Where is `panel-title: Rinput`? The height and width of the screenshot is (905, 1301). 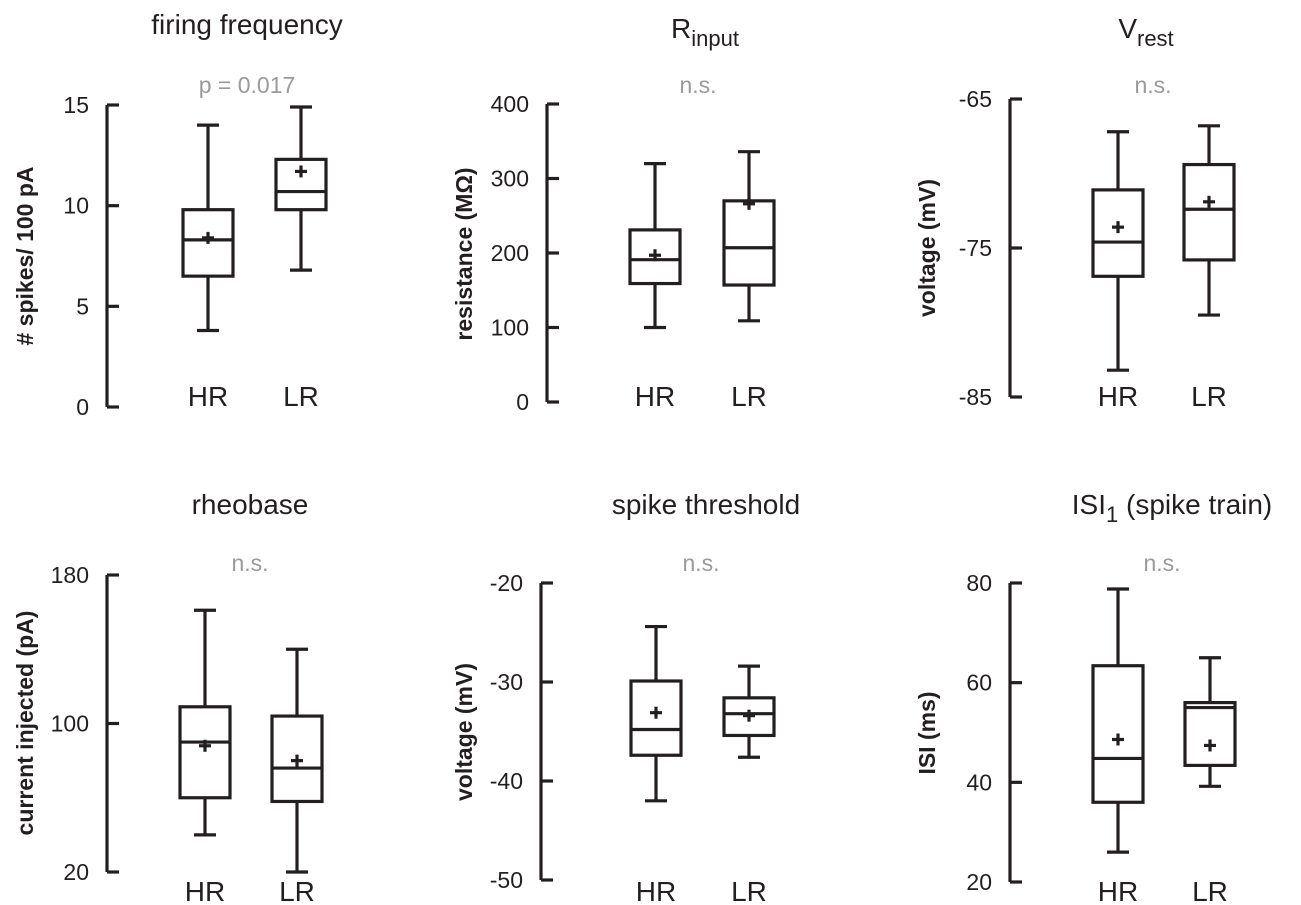 panel-title: Rinput is located at coordinates (705, 32).